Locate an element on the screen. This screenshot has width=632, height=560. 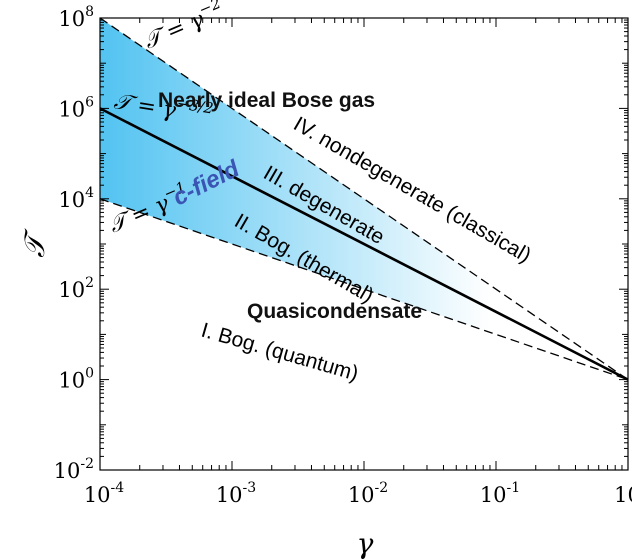
y-tick-label: 10⁴ is located at coordinates (76, 198).